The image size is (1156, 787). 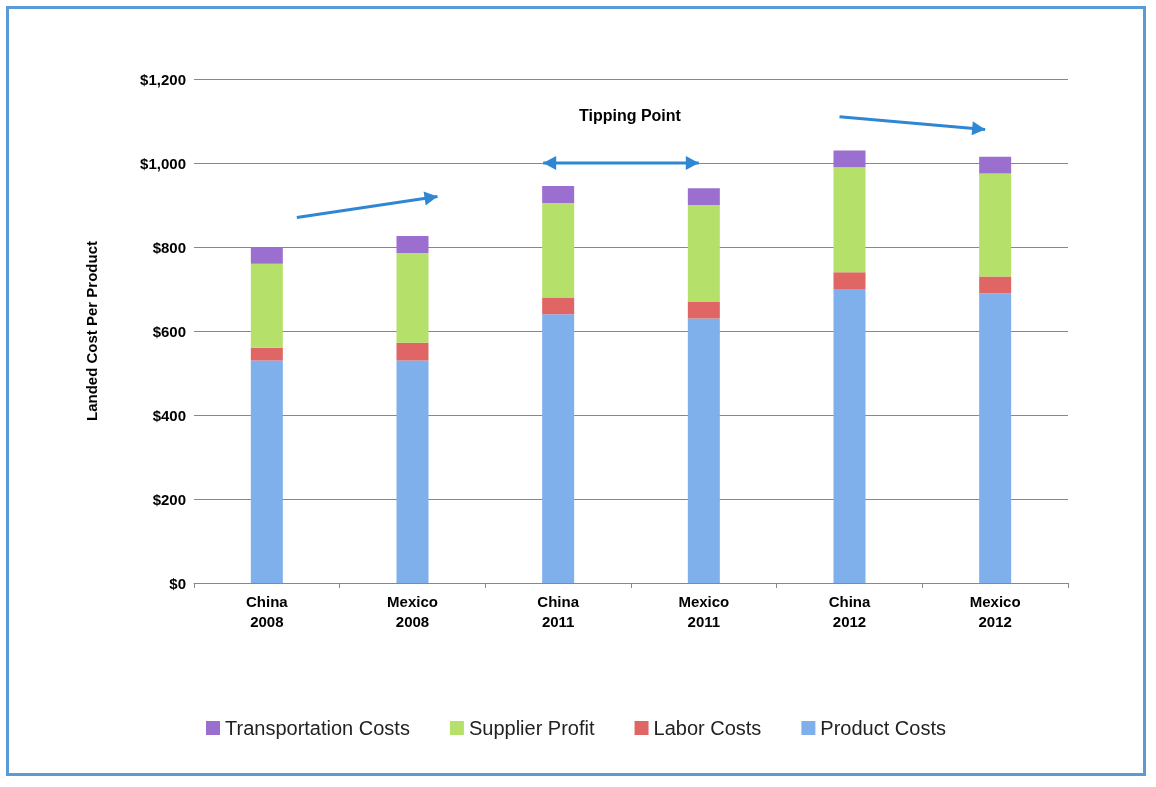 I want to click on x-tick-label: Mexico 2012, so click(x=995, y=611).